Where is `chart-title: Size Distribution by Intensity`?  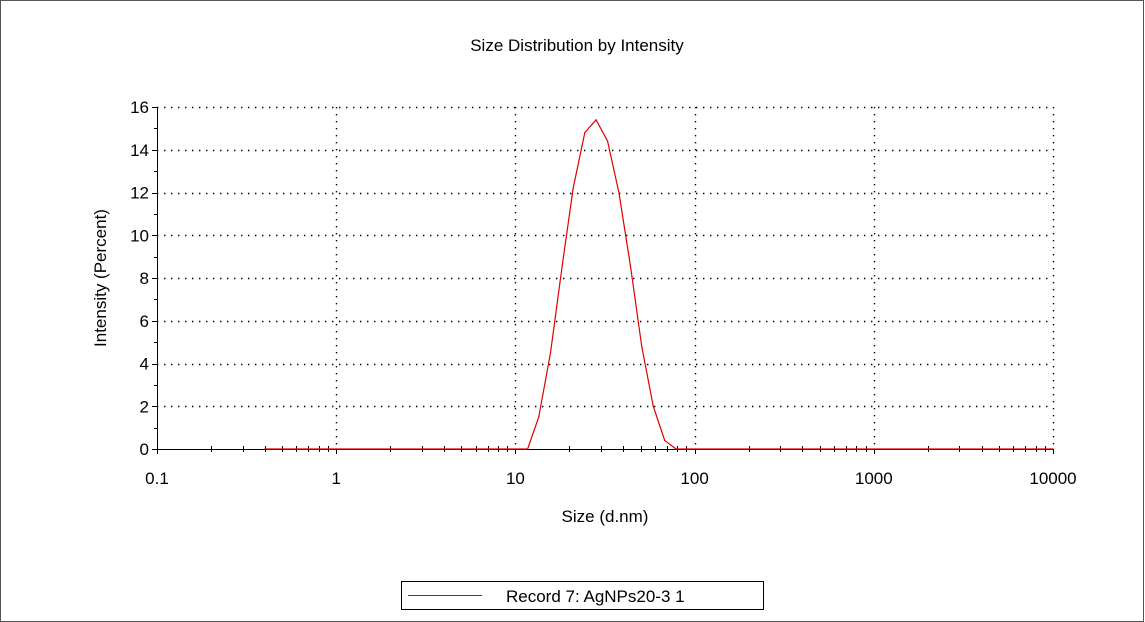
chart-title: Size Distribution by Intensity is located at coordinates (577, 45).